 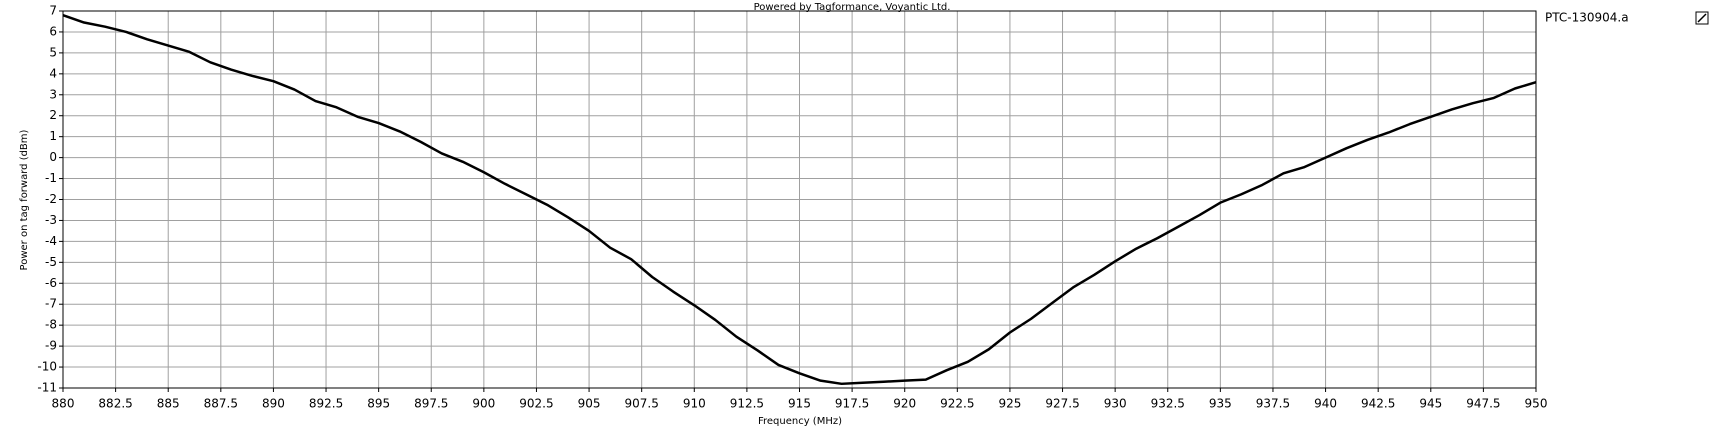 What do you see at coordinates (1378, 404) in the screenshot?
I see `x-tick-label: 942.5` at bounding box center [1378, 404].